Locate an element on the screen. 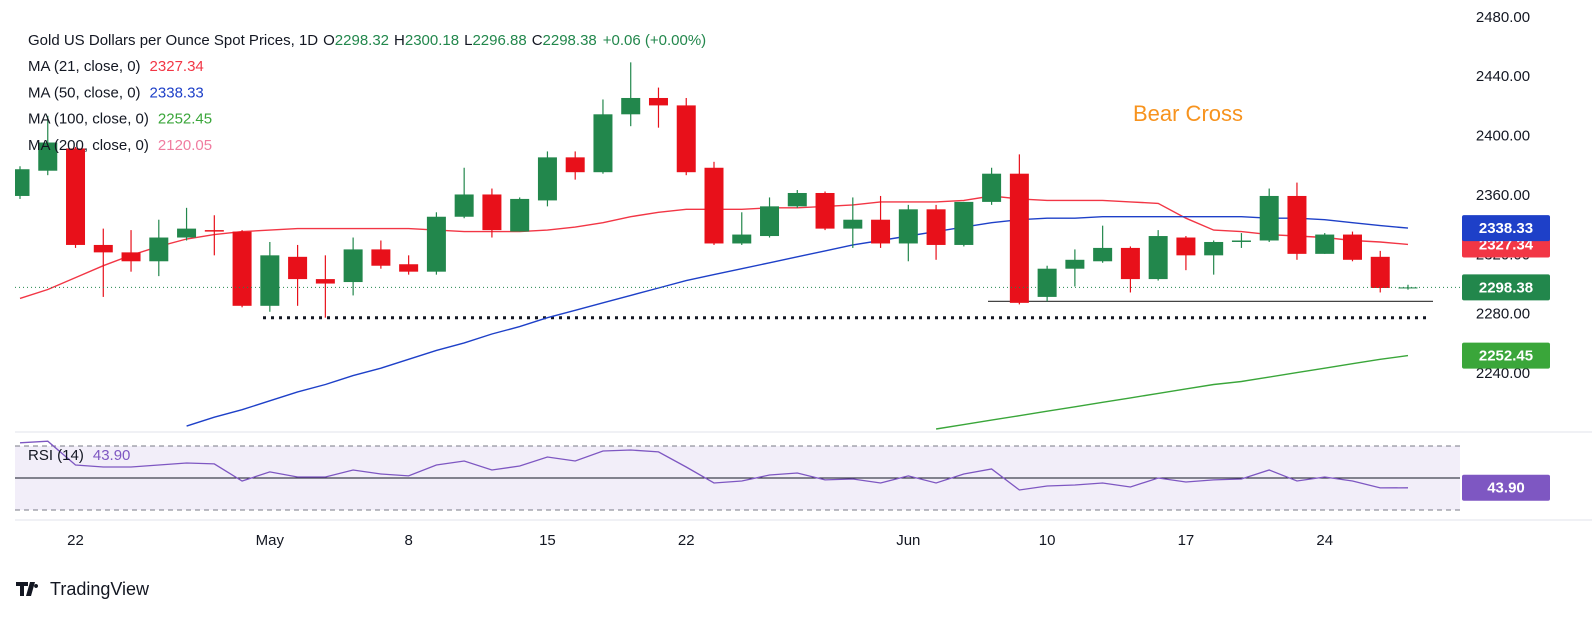  ohlc-value: 2300.18 is located at coordinates (432, 40).